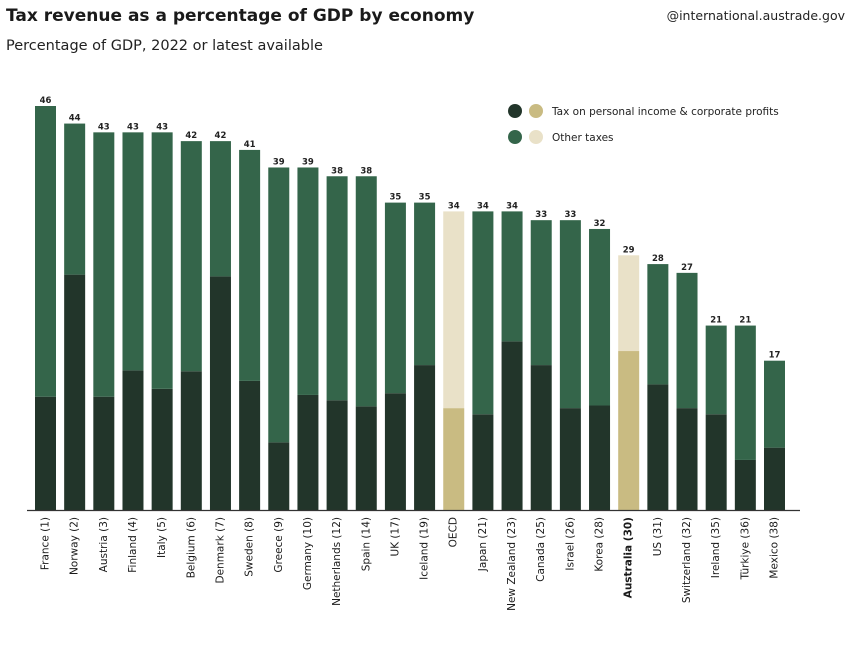 The height and width of the screenshot is (647, 851). What do you see at coordinates (133, 127) in the screenshot?
I see `value-label-finland-4: 43` at bounding box center [133, 127].